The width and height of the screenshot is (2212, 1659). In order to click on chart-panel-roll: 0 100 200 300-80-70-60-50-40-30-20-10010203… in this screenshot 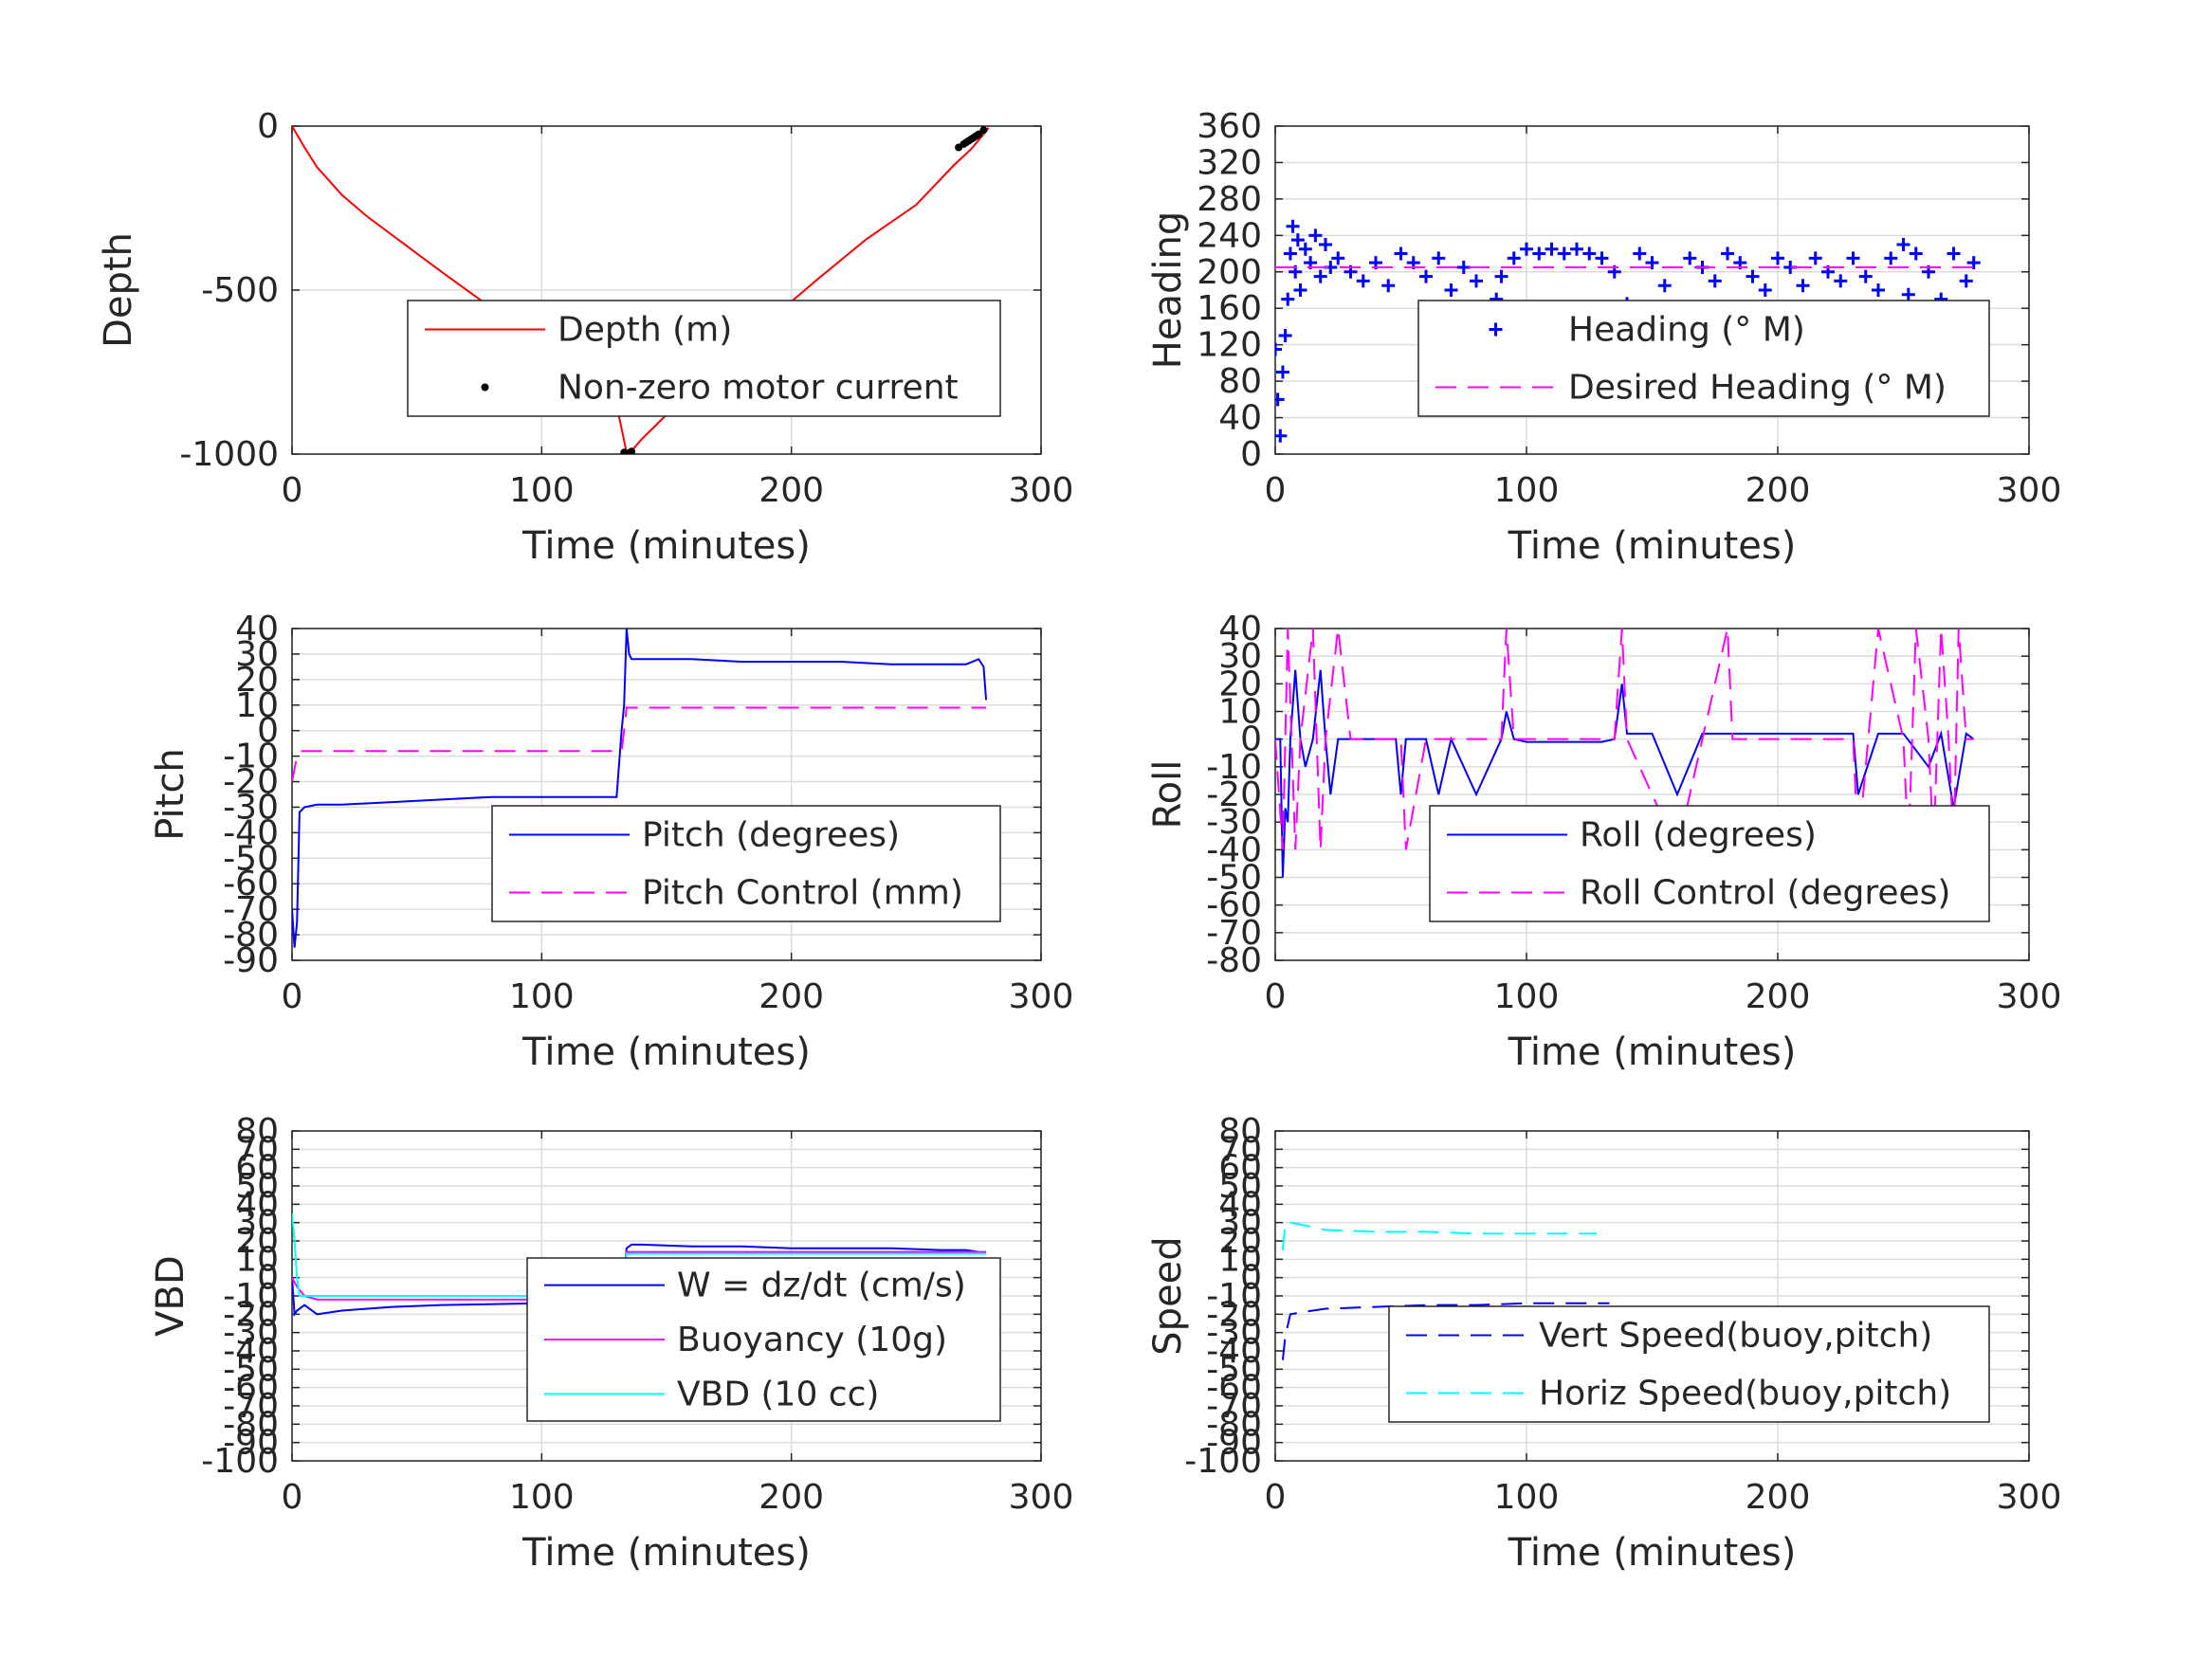, I will do `click(1603, 842)`.